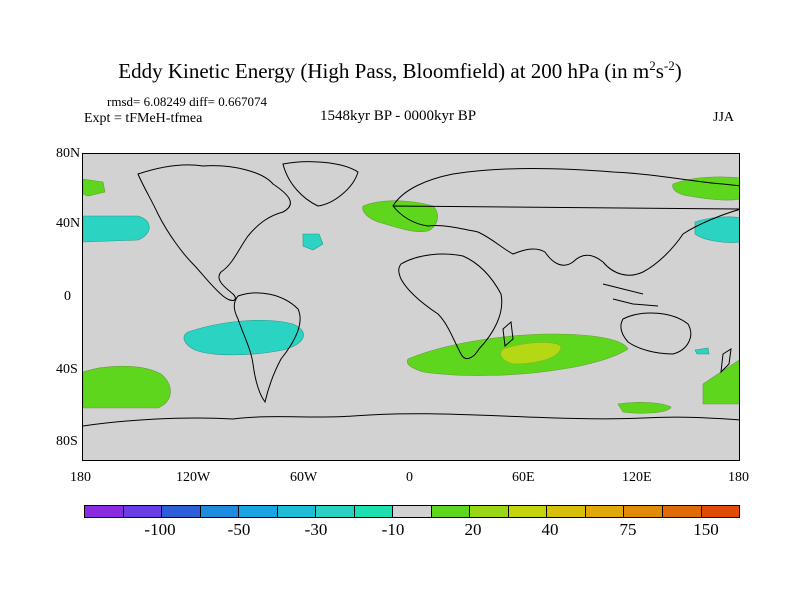  What do you see at coordinates (239, 529) in the screenshot?
I see `colorbar-label: -50` at bounding box center [239, 529].